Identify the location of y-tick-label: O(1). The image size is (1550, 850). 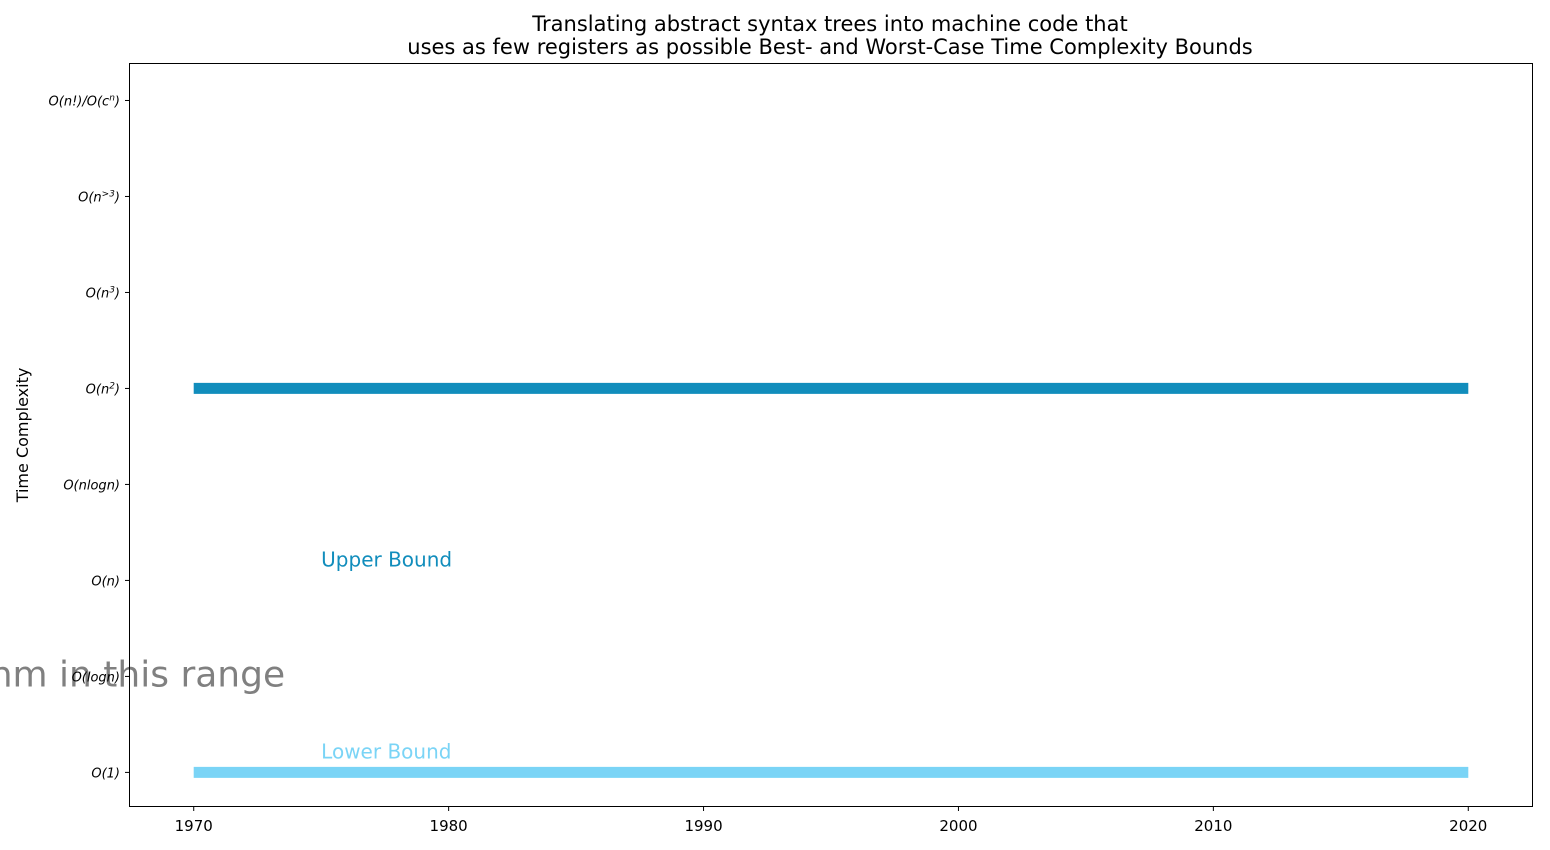
(105, 773).